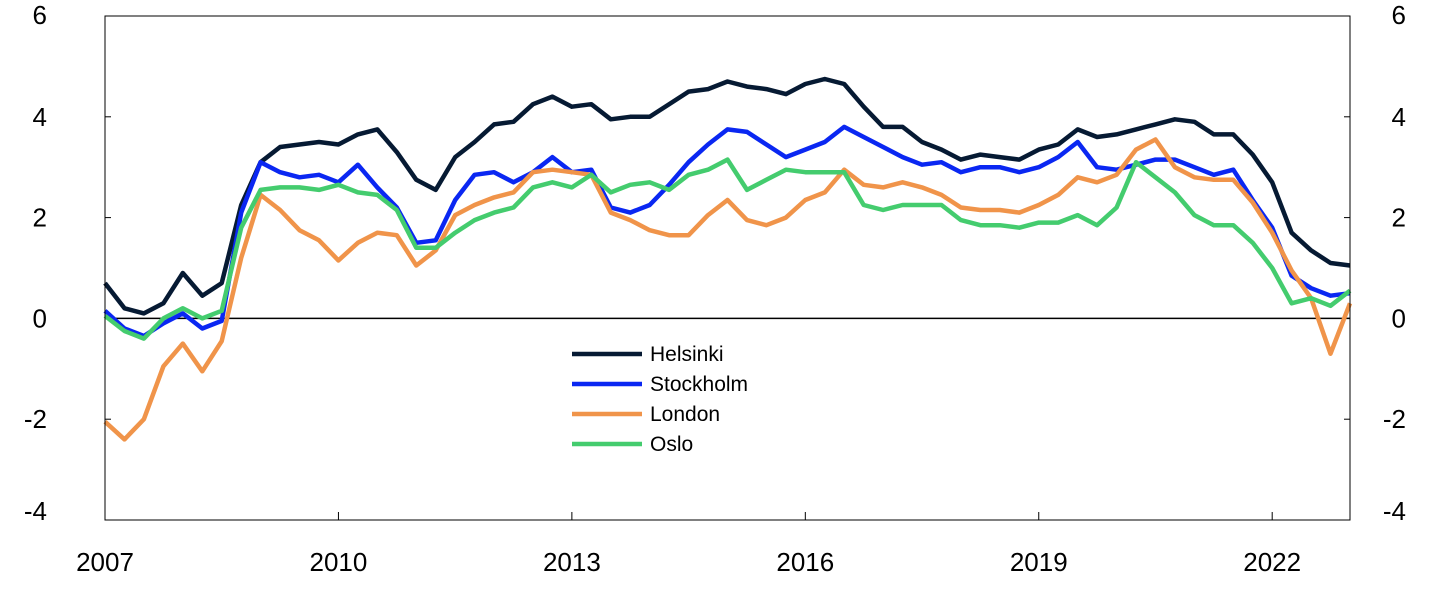  What do you see at coordinates (1039, 562) in the screenshot?
I see `x-tick-label: 2019` at bounding box center [1039, 562].